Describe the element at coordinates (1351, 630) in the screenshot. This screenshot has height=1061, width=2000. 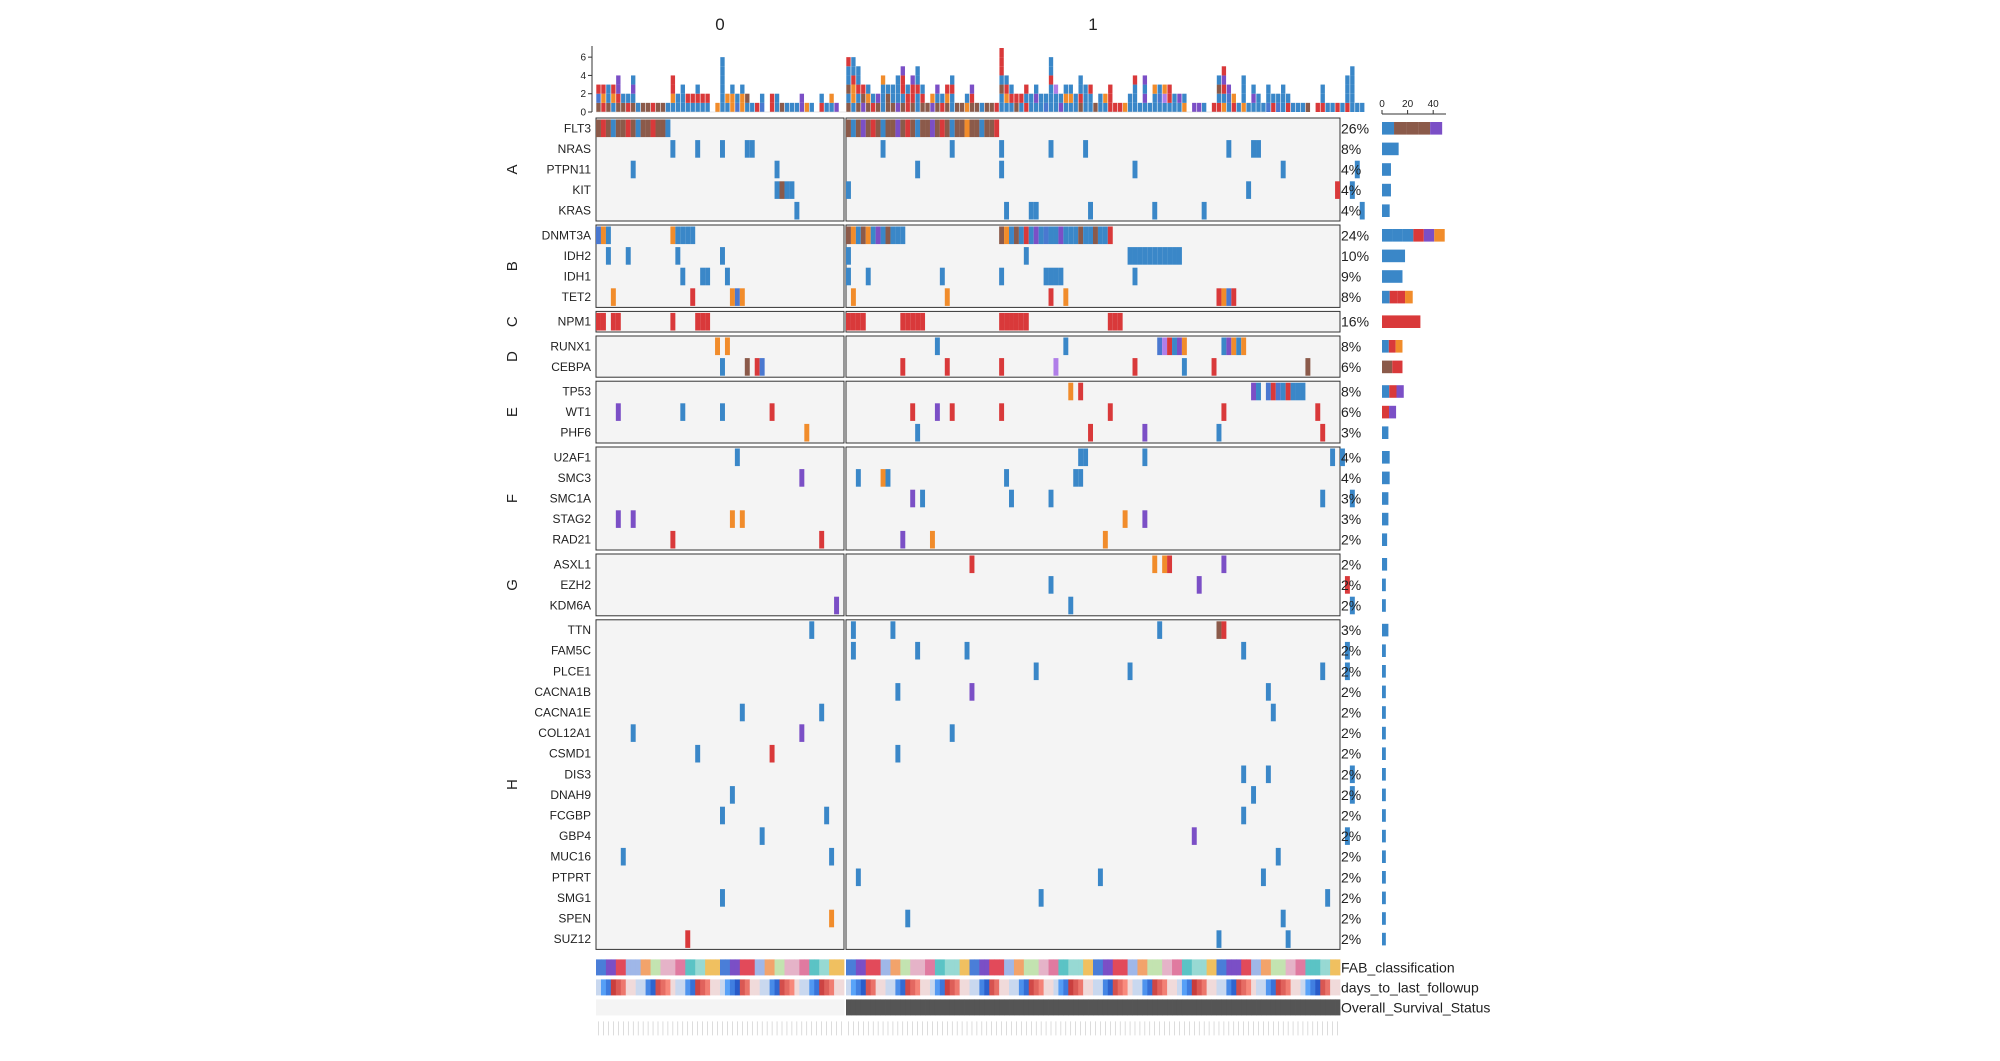
I see `gene-percent-TTN: 3%` at that location.